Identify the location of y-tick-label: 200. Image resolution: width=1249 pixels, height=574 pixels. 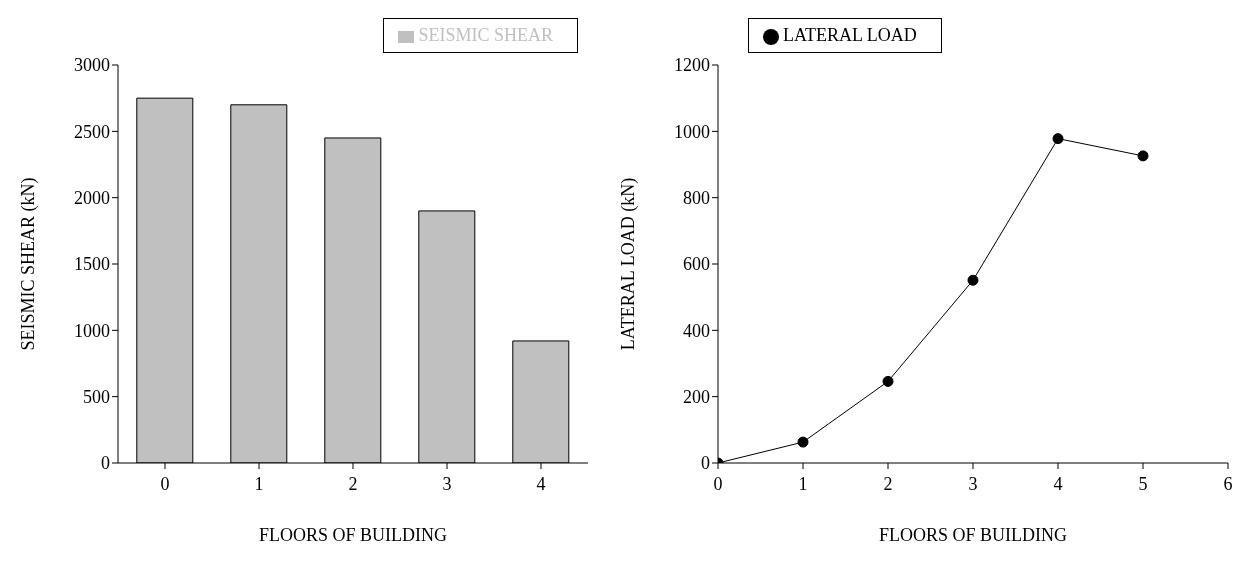
(696, 397).